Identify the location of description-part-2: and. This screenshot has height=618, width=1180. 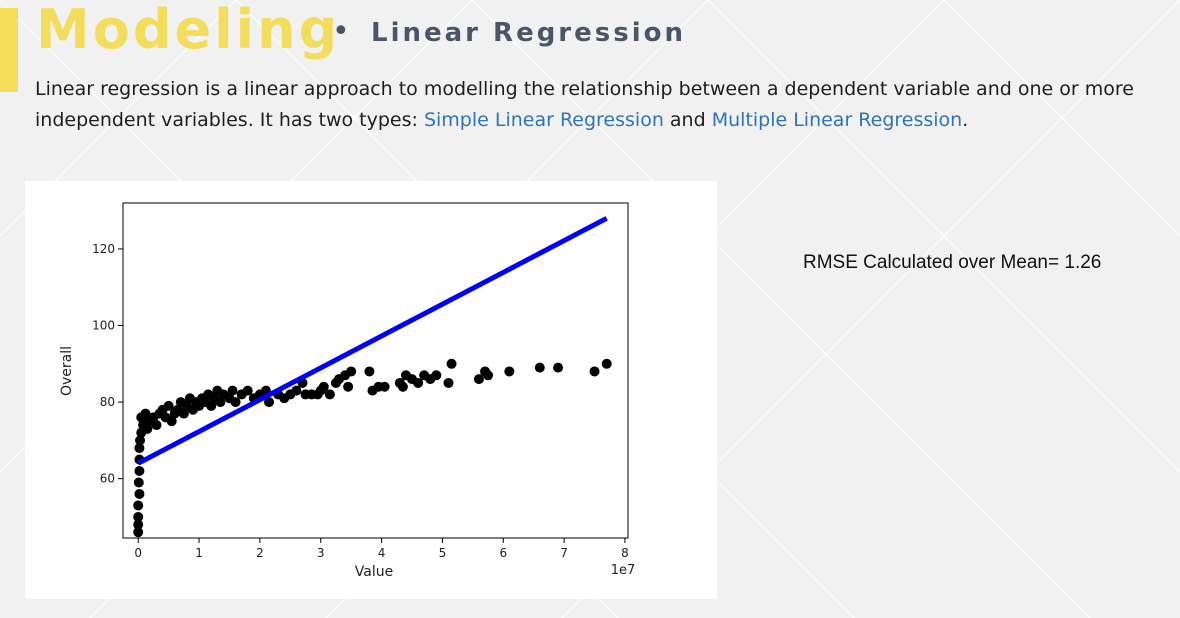
(687, 120).